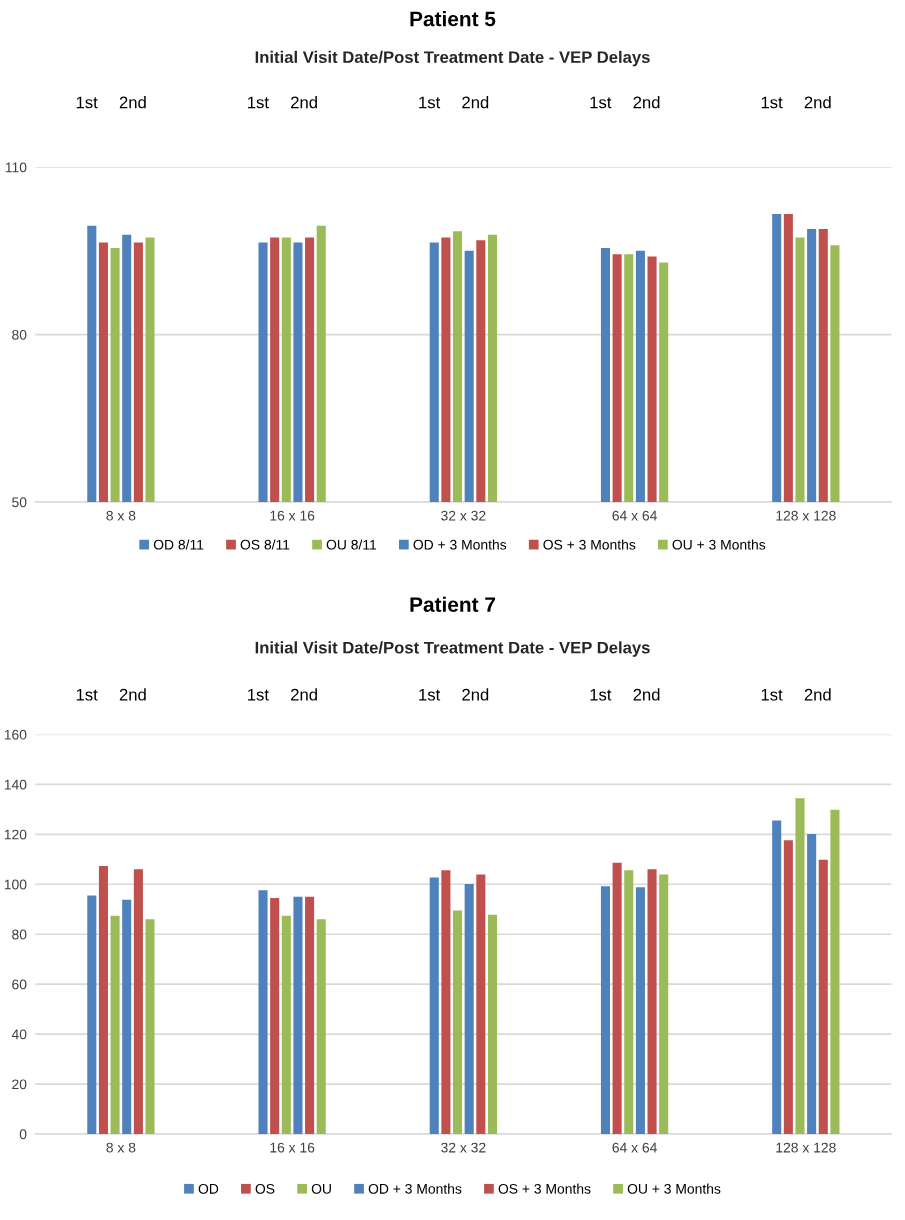 The height and width of the screenshot is (1220, 905). I want to click on y-tick-label: 50, so click(19, 502).